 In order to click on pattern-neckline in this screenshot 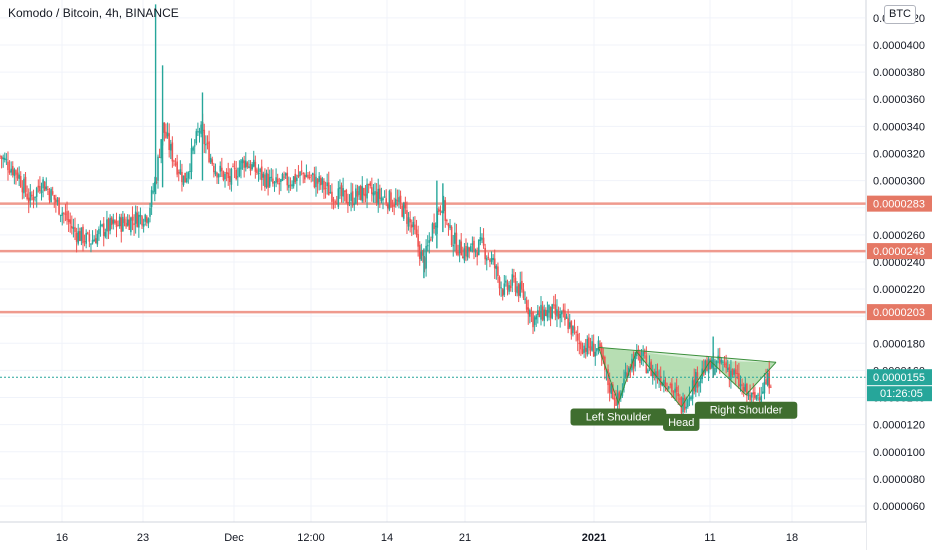, I will do `click(687, 354)`.